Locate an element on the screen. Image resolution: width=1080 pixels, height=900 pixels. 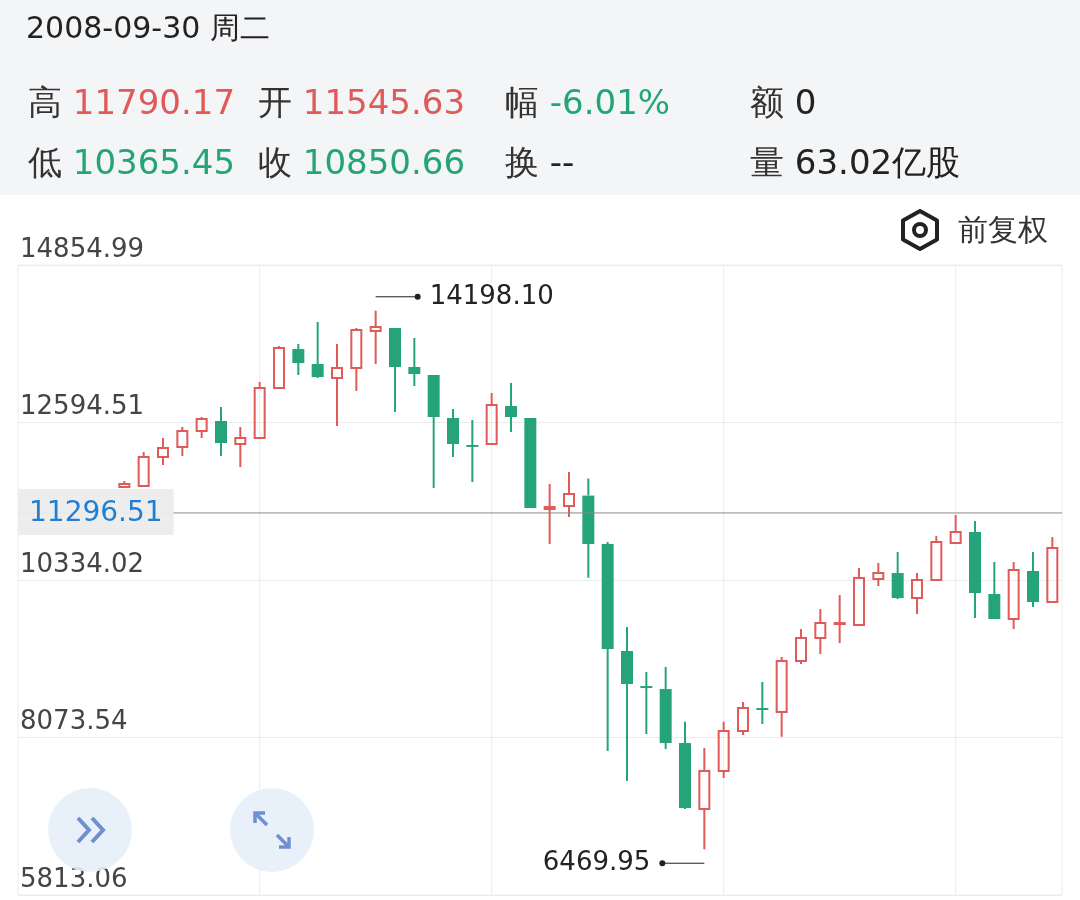
text: 额 0 is located at coordinates (783, 102).